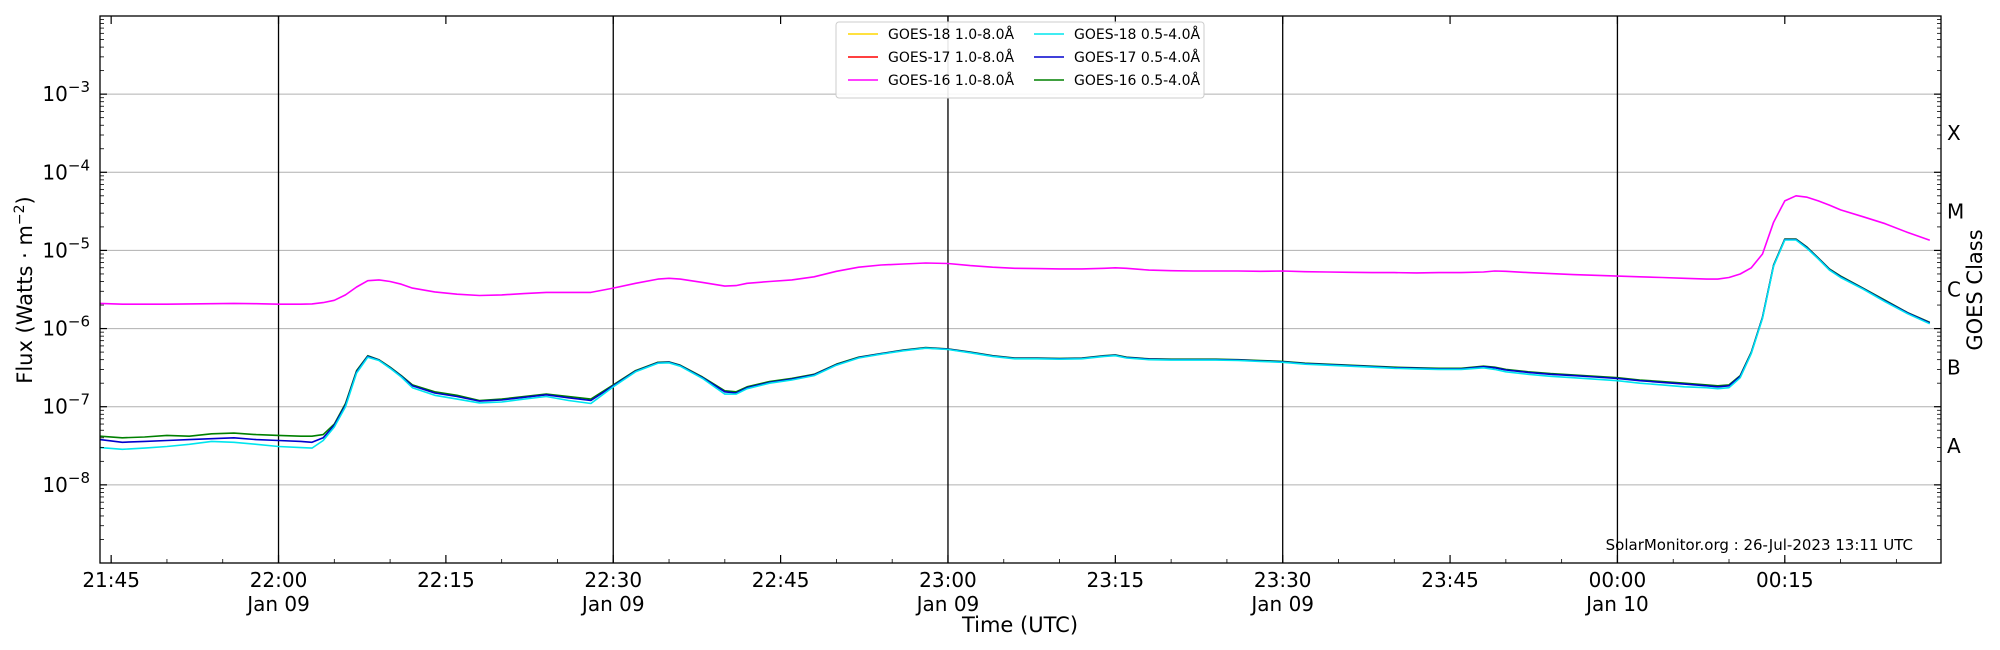 This screenshot has height=650, width=2000. What do you see at coordinates (1137, 34) in the screenshot?
I see `legend-label: GOES-18 0.5-4.0Å` at bounding box center [1137, 34].